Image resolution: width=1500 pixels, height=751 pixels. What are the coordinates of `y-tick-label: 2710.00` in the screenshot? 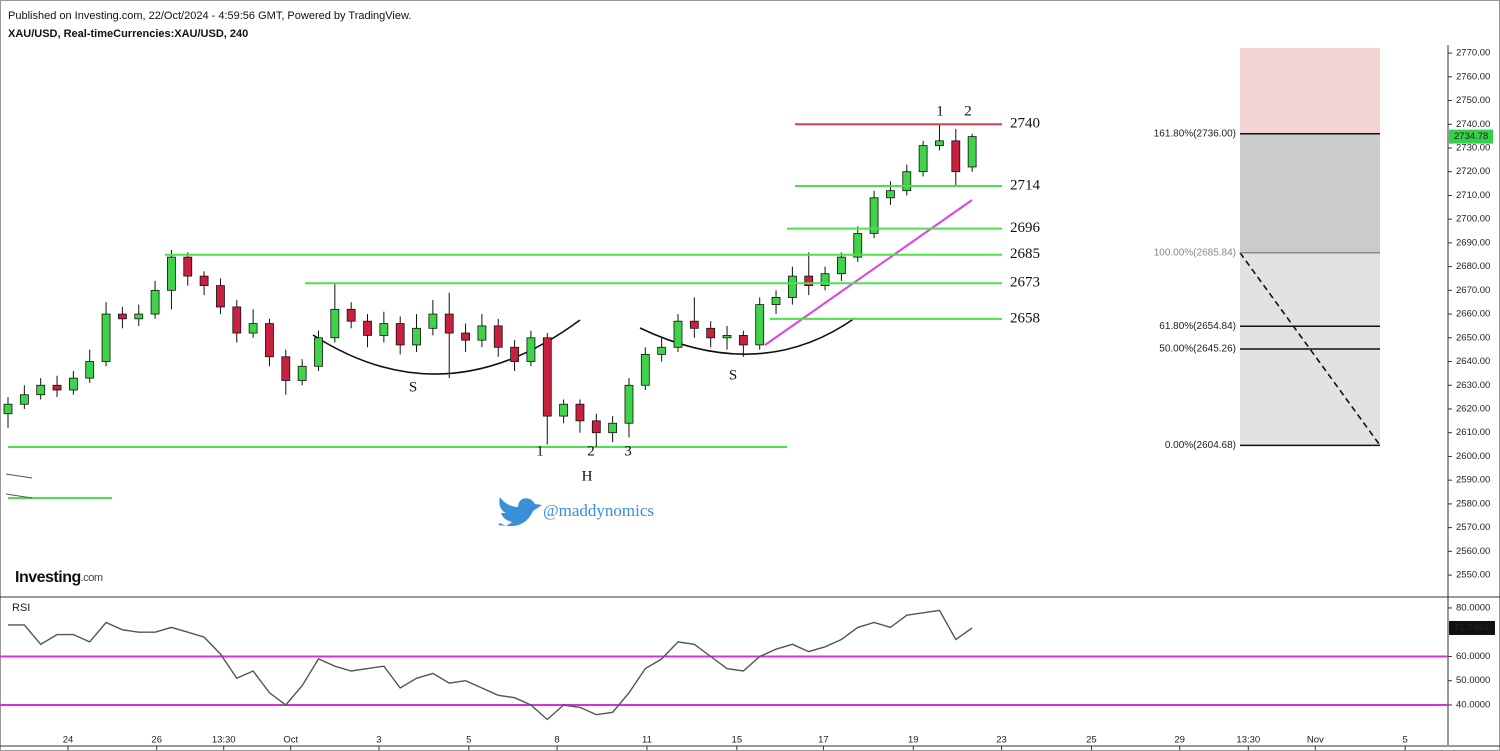 It's located at (1473, 195).